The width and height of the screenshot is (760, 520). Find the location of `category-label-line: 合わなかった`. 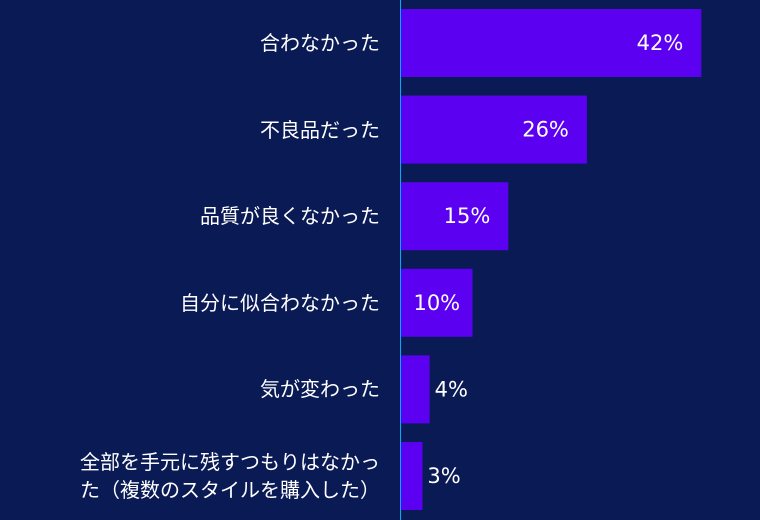

category-label-line: 合わなかった is located at coordinates (320, 43).